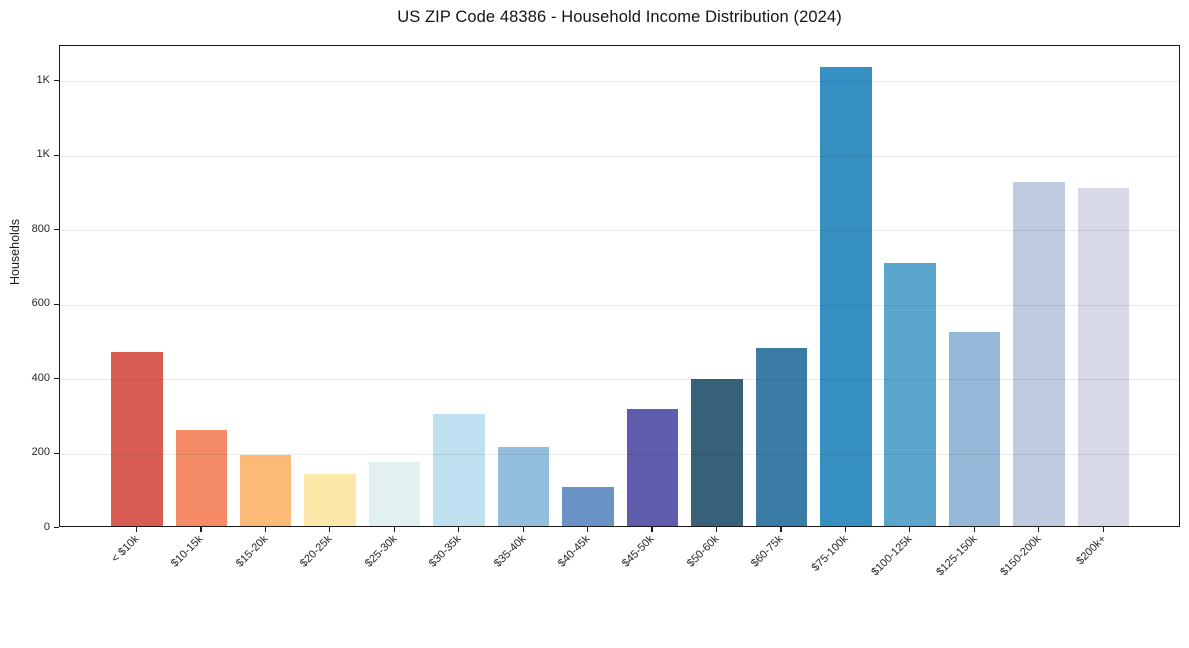 The height and width of the screenshot is (648, 1189). What do you see at coordinates (40, 452) in the screenshot?
I see `y-tick-label: 200` at bounding box center [40, 452].